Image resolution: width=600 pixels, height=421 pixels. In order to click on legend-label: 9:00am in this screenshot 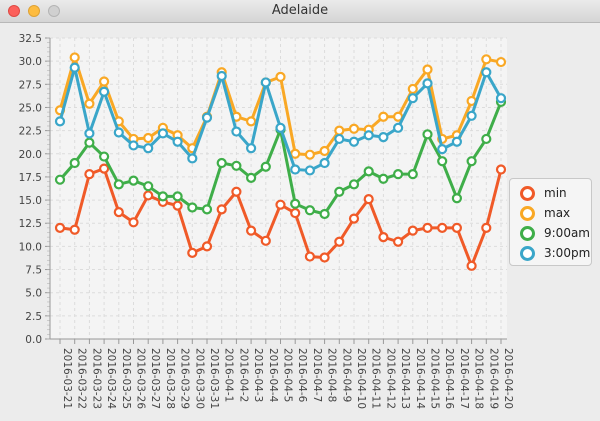, I will do `click(567, 233)`.